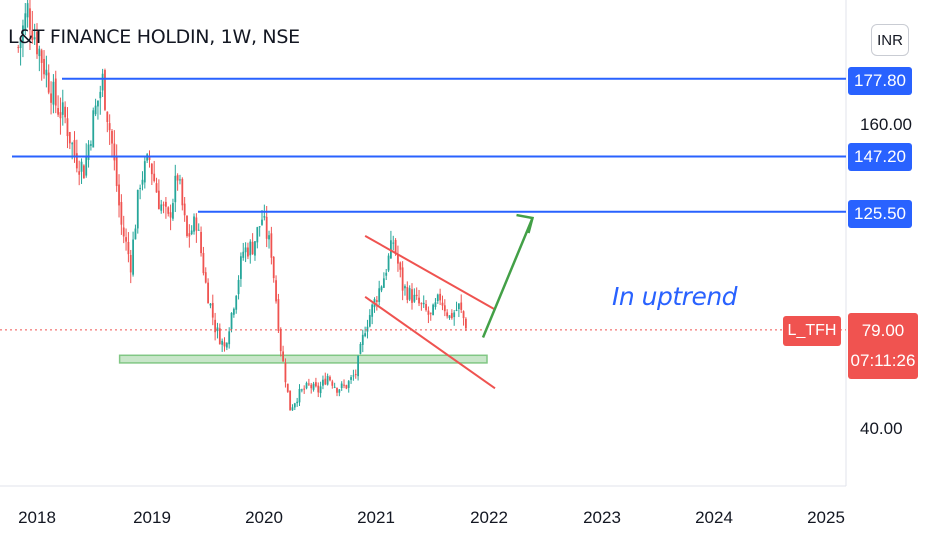  What do you see at coordinates (602, 517) in the screenshot?
I see `x-tick-2023: 2023` at bounding box center [602, 517].